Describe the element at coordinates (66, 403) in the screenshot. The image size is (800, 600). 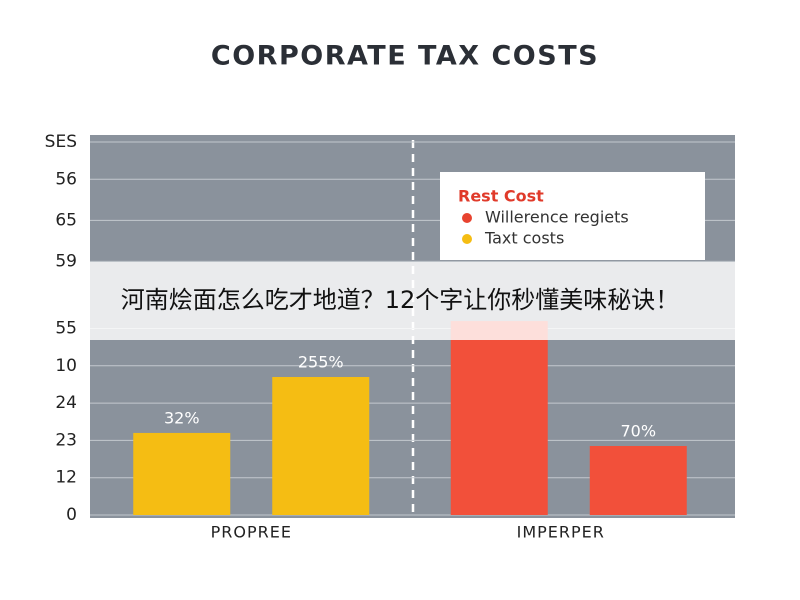
I see `y-tick-label: 24` at that location.